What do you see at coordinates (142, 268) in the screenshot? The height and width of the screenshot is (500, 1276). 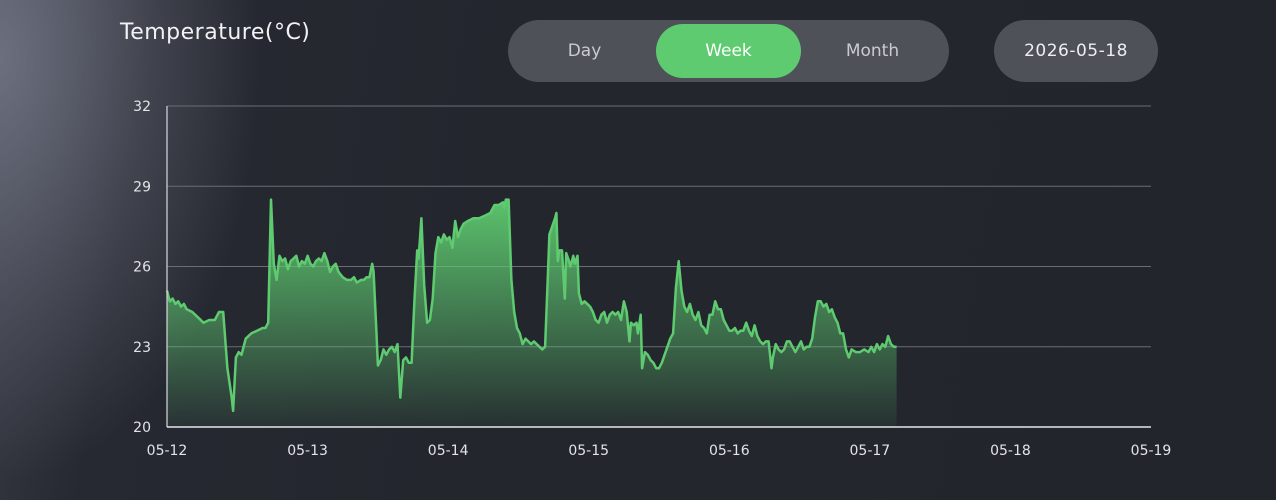 I see `y-tick-label: 26` at bounding box center [142, 268].